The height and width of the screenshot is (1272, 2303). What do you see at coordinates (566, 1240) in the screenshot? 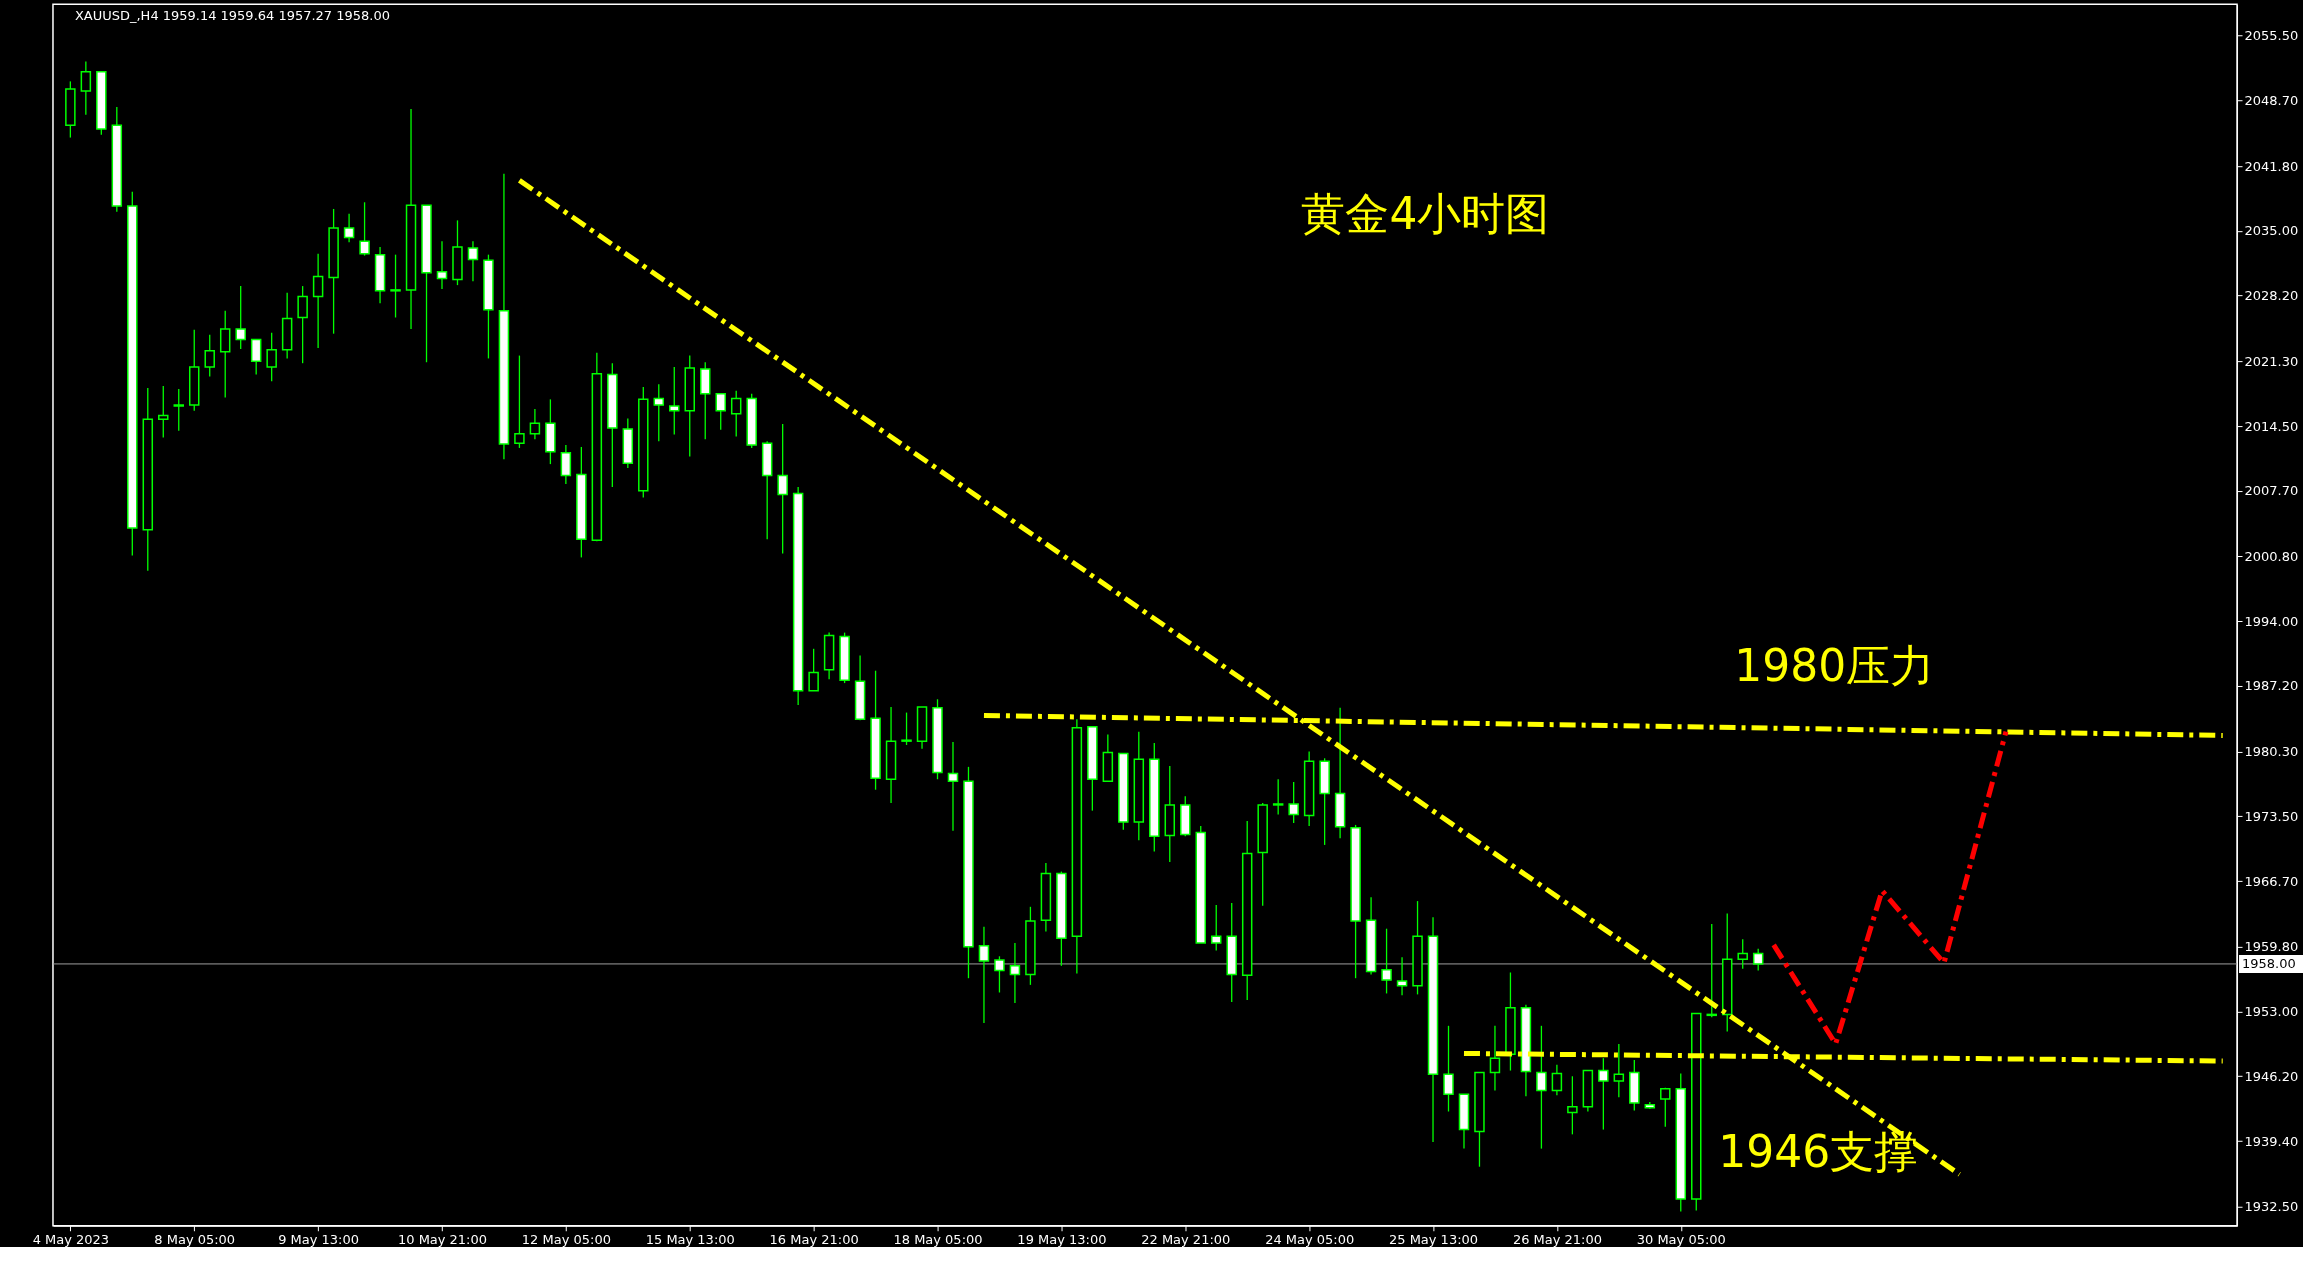
I see `x-tick-label: 12 May 05:00` at bounding box center [566, 1240].